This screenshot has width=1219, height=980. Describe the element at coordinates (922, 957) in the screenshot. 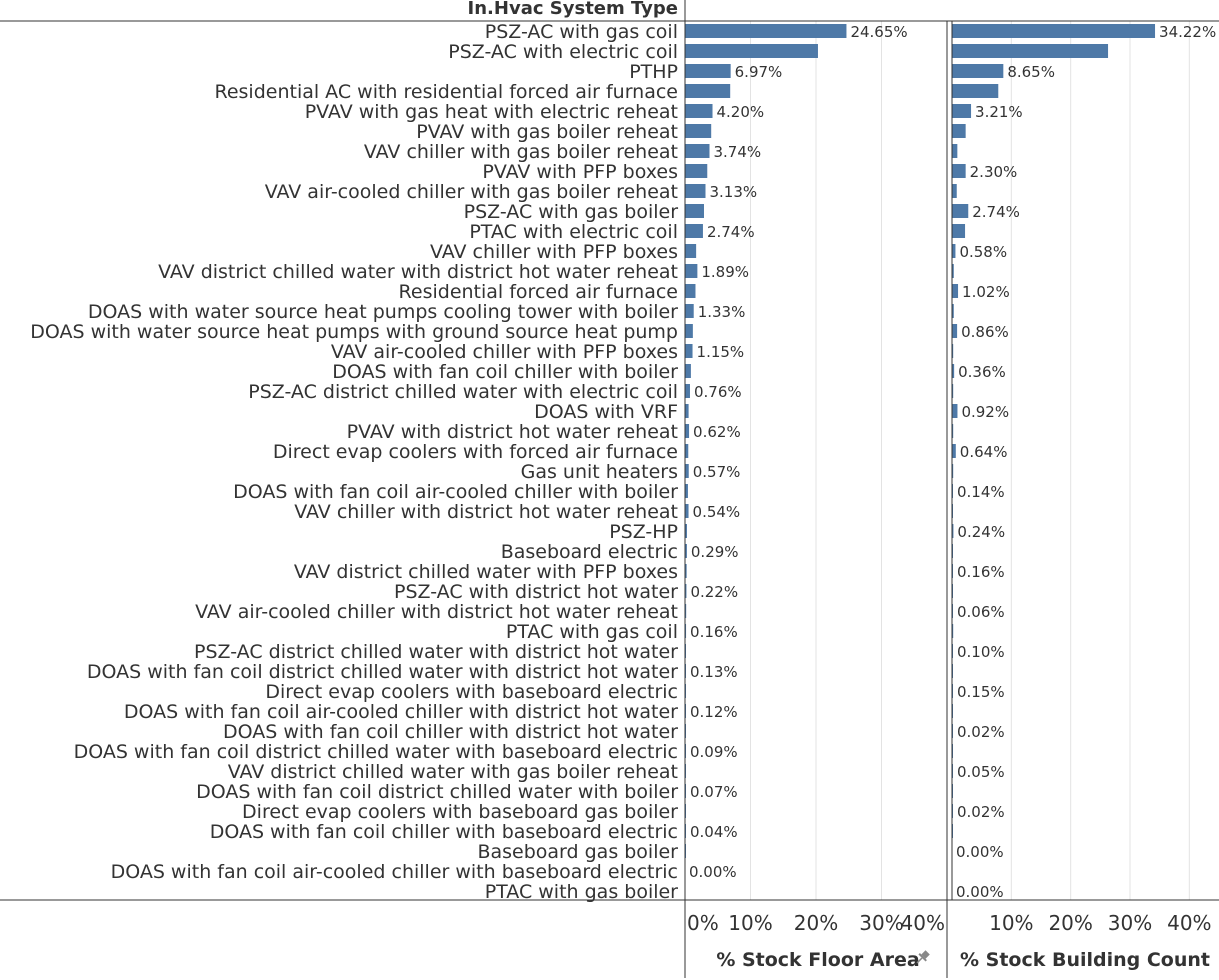

I see `pin-icon-base` at that location.